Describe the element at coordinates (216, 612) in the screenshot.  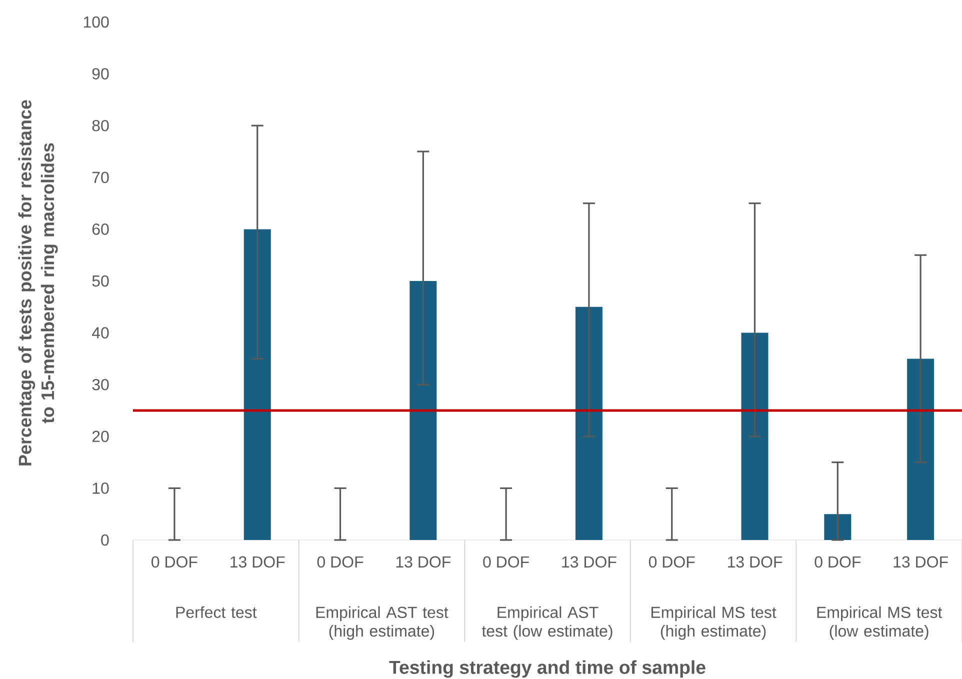
I see `text: Perfect test` at that location.